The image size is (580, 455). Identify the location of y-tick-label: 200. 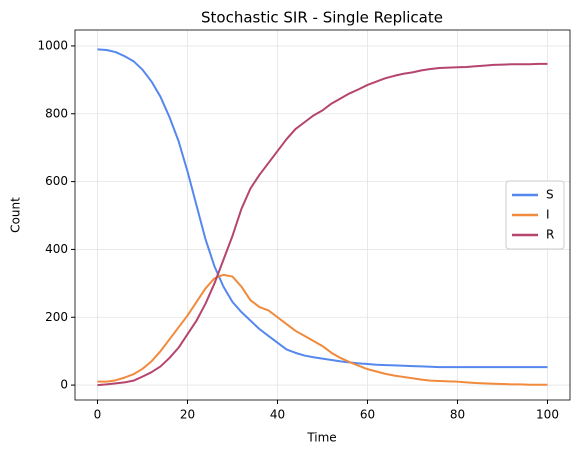
(56, 317).